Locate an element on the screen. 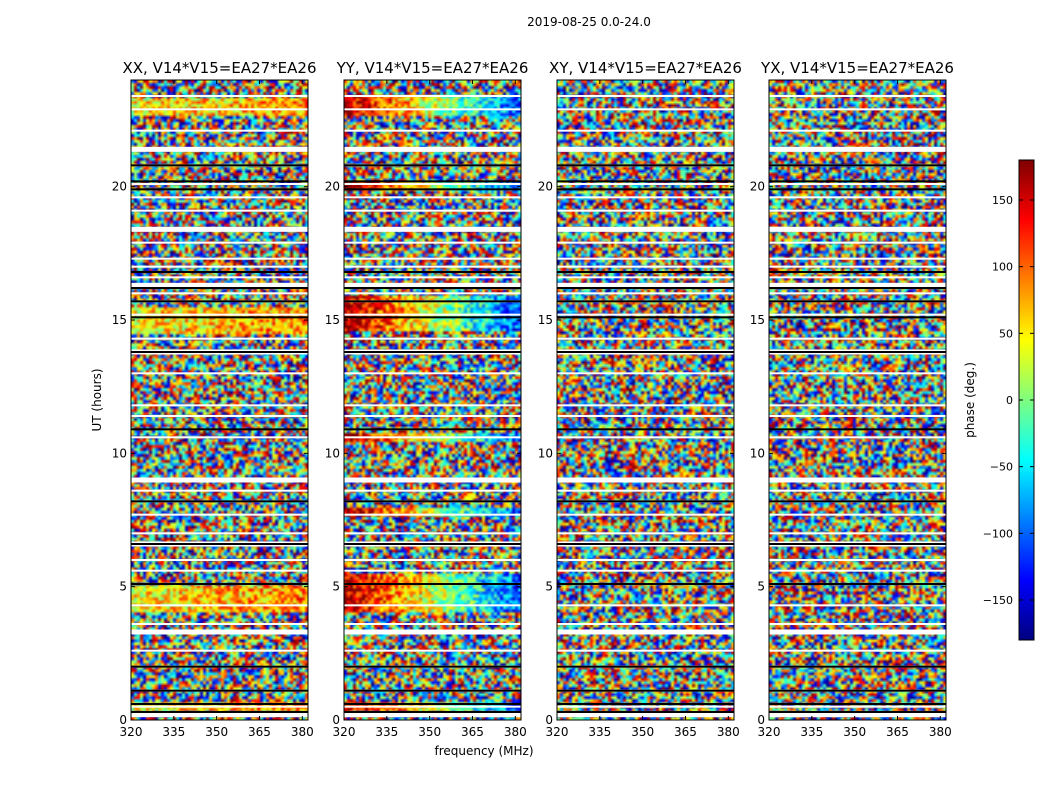 This screenshot has width=1050, height=800. colorbar-tick-label: 100 is located at coordinates (1002, 267).